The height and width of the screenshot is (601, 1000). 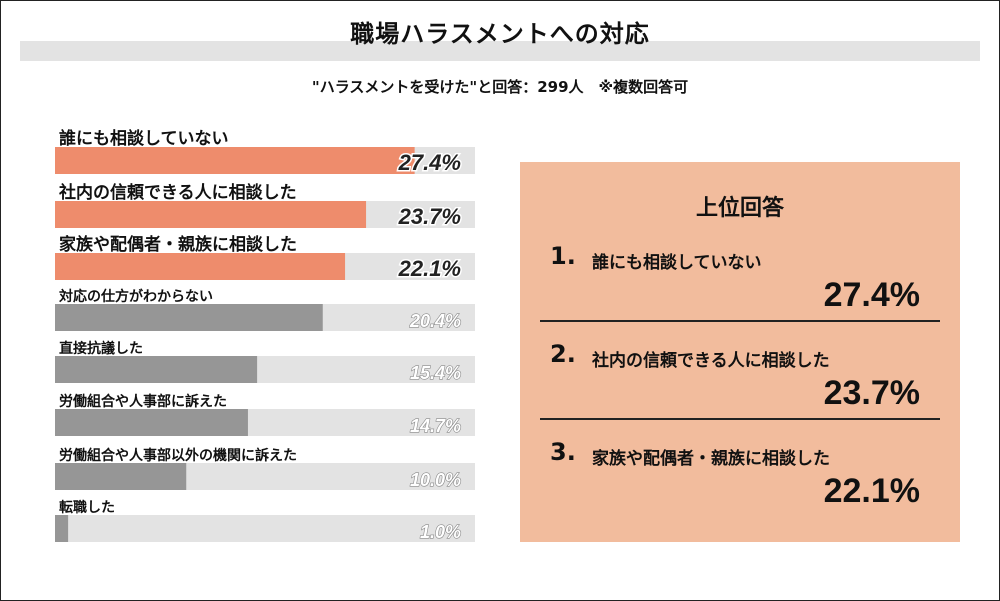 What do you see at coordinates (101, 348) in the screenshot?
I see `category-label: 直接抗議した` at bounding box center [101, 348].